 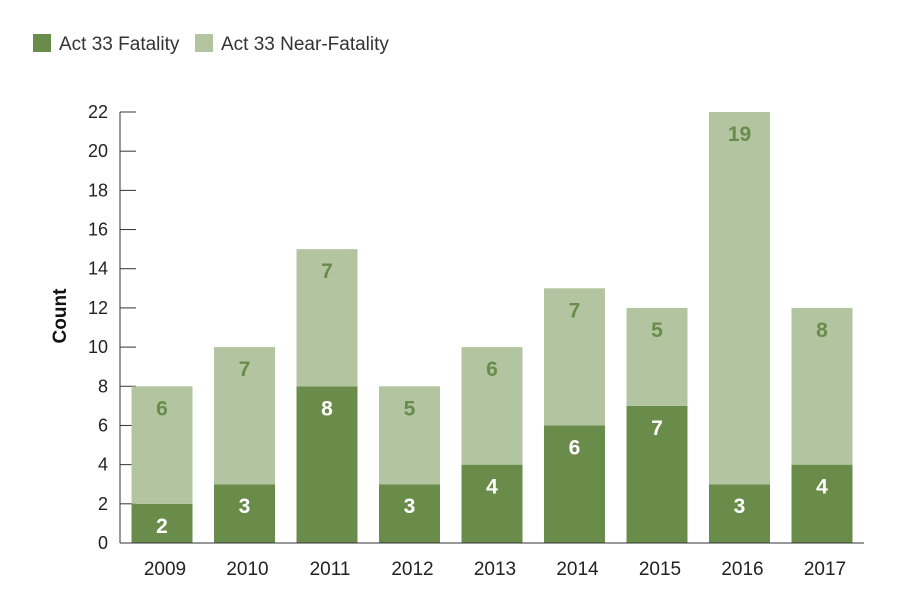 What do you see at coordinates (574, 484) in the screenshot?
I see `bar-fatality-2014` at bounding box center [574, 484].